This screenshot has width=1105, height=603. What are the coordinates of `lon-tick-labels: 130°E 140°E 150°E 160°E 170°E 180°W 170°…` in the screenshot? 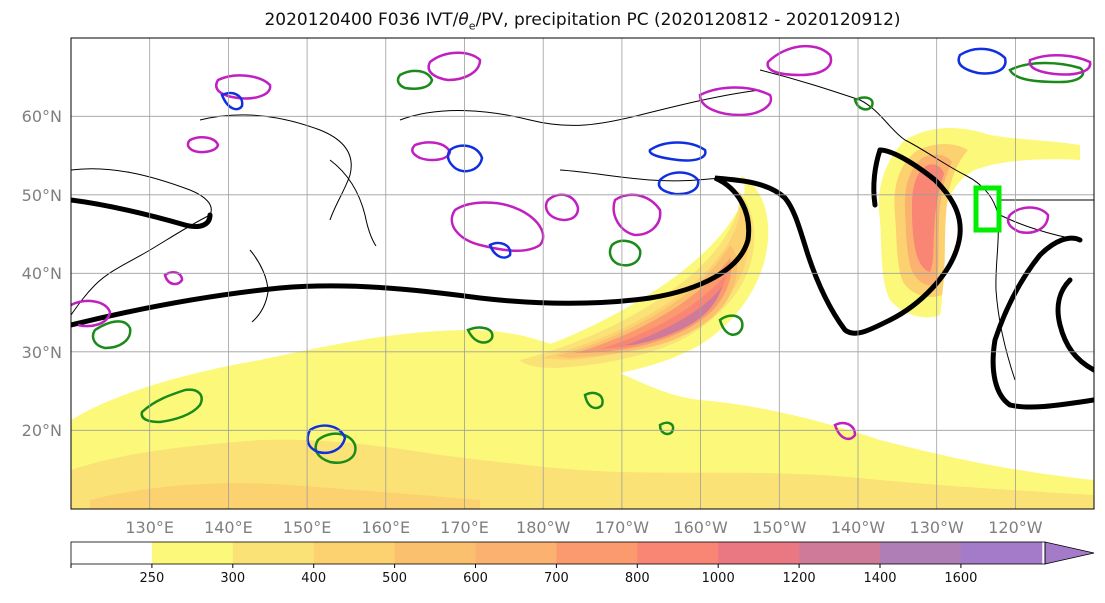 It's located at (583, 527).